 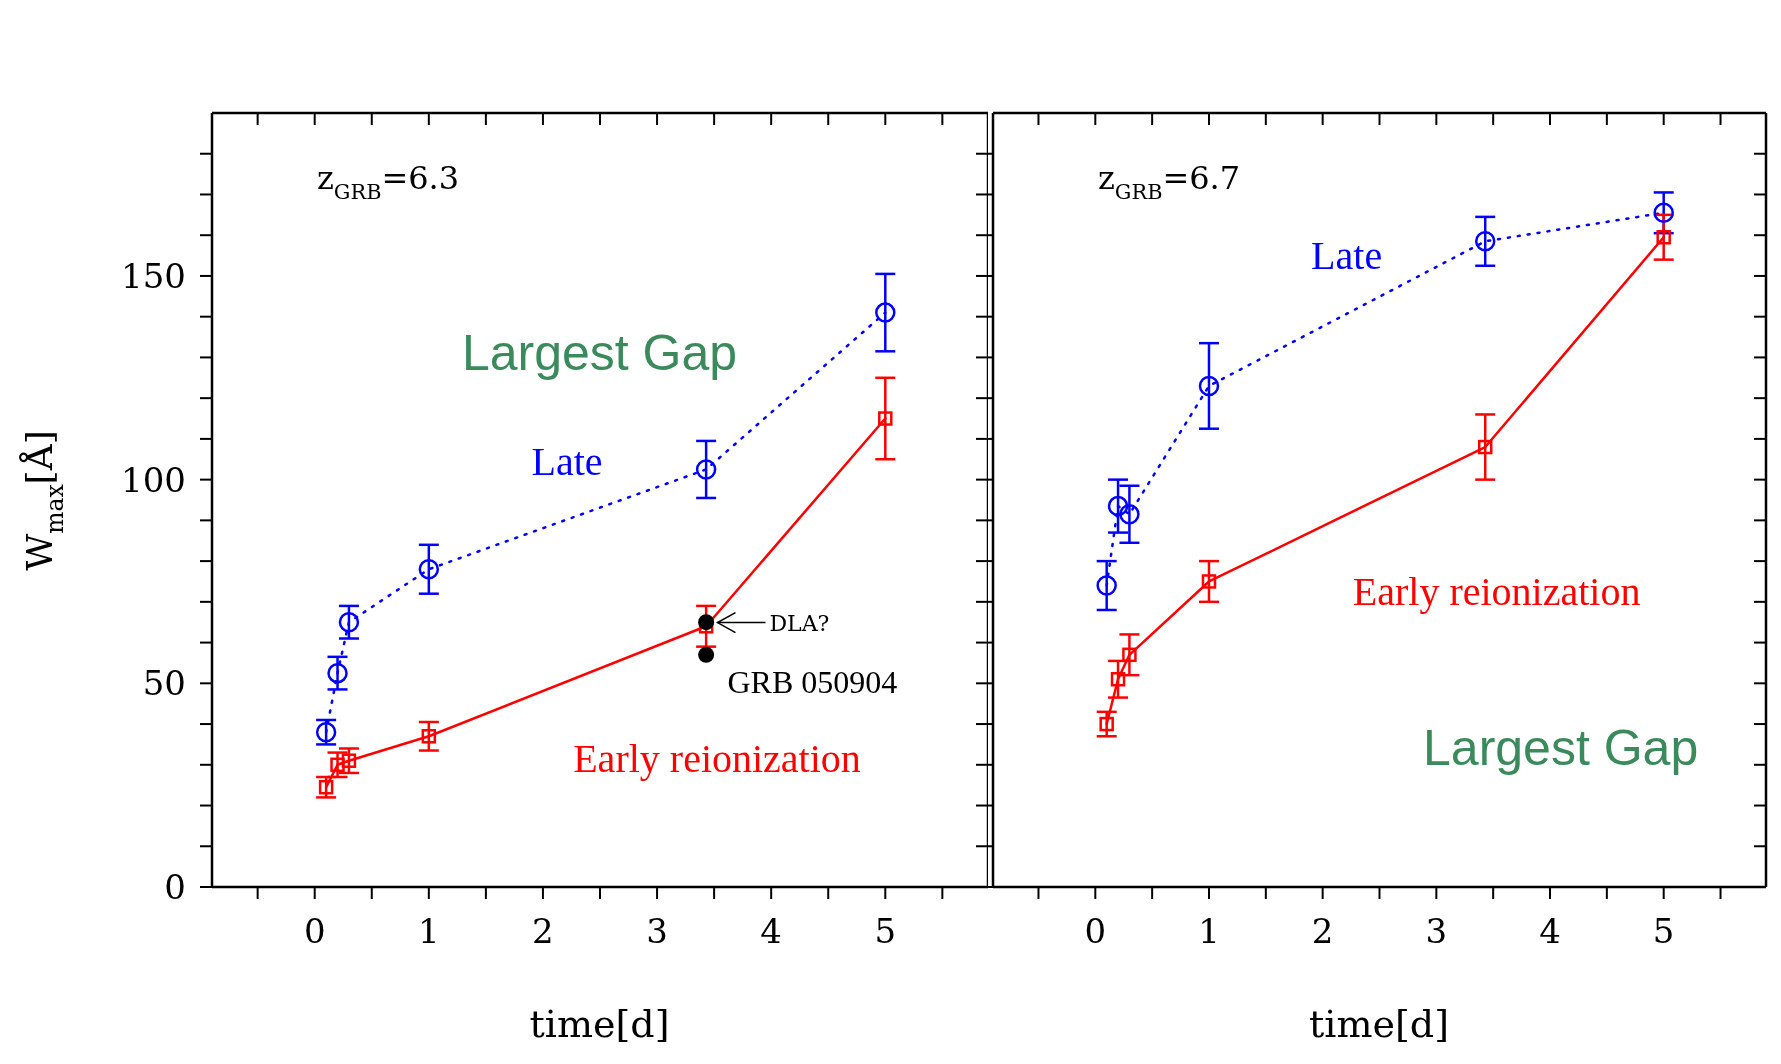 What do you see at coordinates (812, 682) in the screenshot?
I see `annotation: GRB 050904` at bounding box center [812, 682].